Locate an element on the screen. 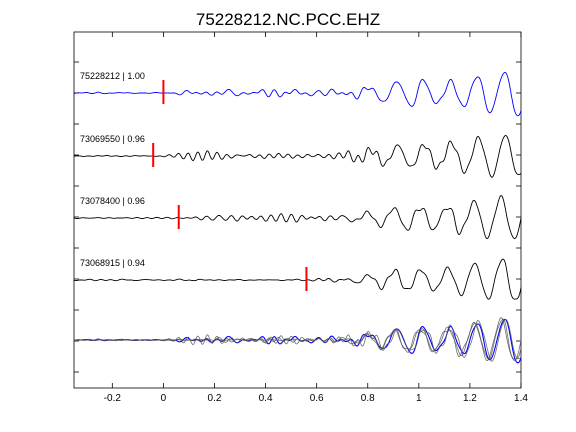 Image resolution: width=576 pixels, height=432 pixels. chart-title: 75228212.NC.PCC.EHZ is located at coordinates (288, 19).